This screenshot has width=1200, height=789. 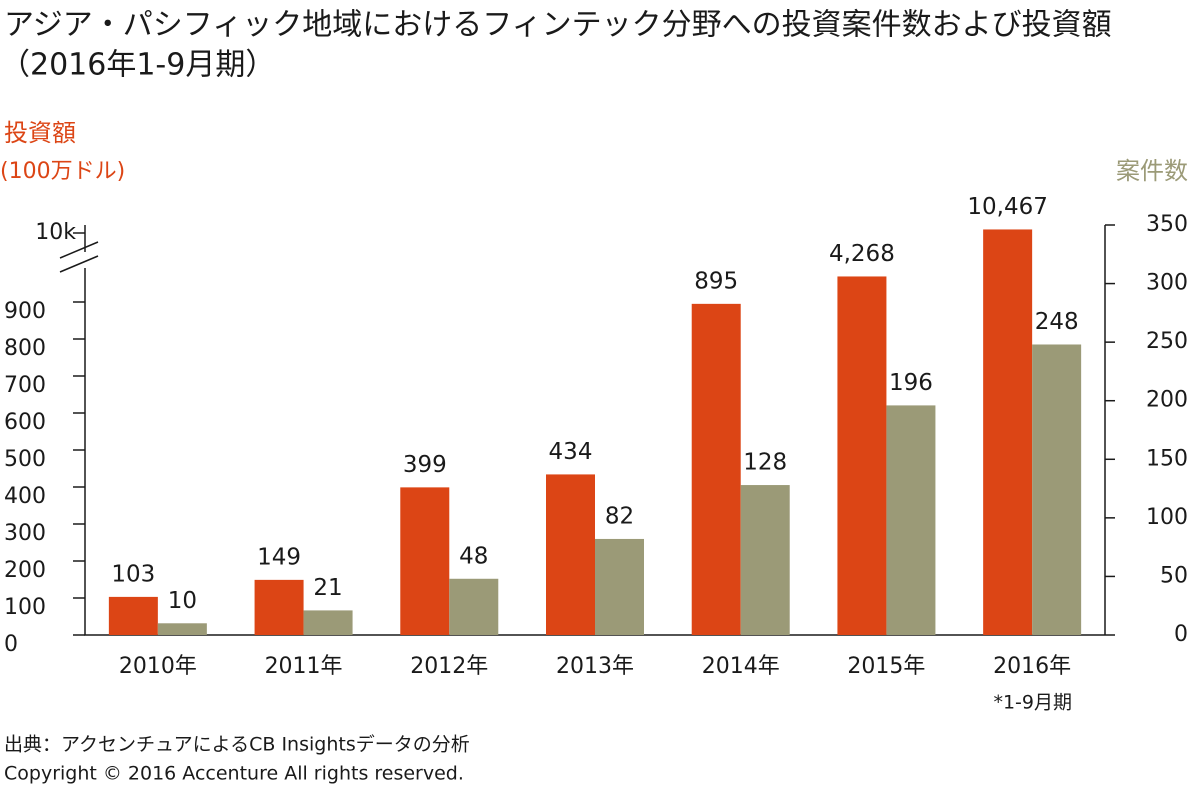 What do you see at coordinates (25, 348) in the screenshot?
I see `y-tick-label: 800` at bounding box center [25, 348].